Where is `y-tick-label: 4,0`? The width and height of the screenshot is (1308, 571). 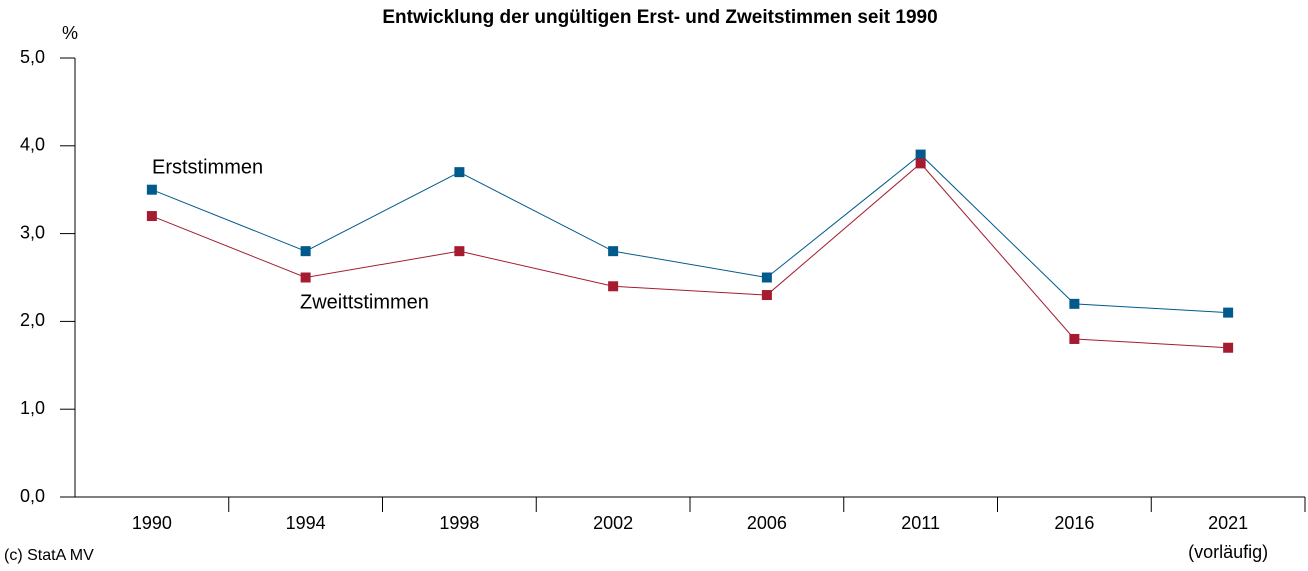
y-tick-label: 4,0 is located at coordinates (32, 145).